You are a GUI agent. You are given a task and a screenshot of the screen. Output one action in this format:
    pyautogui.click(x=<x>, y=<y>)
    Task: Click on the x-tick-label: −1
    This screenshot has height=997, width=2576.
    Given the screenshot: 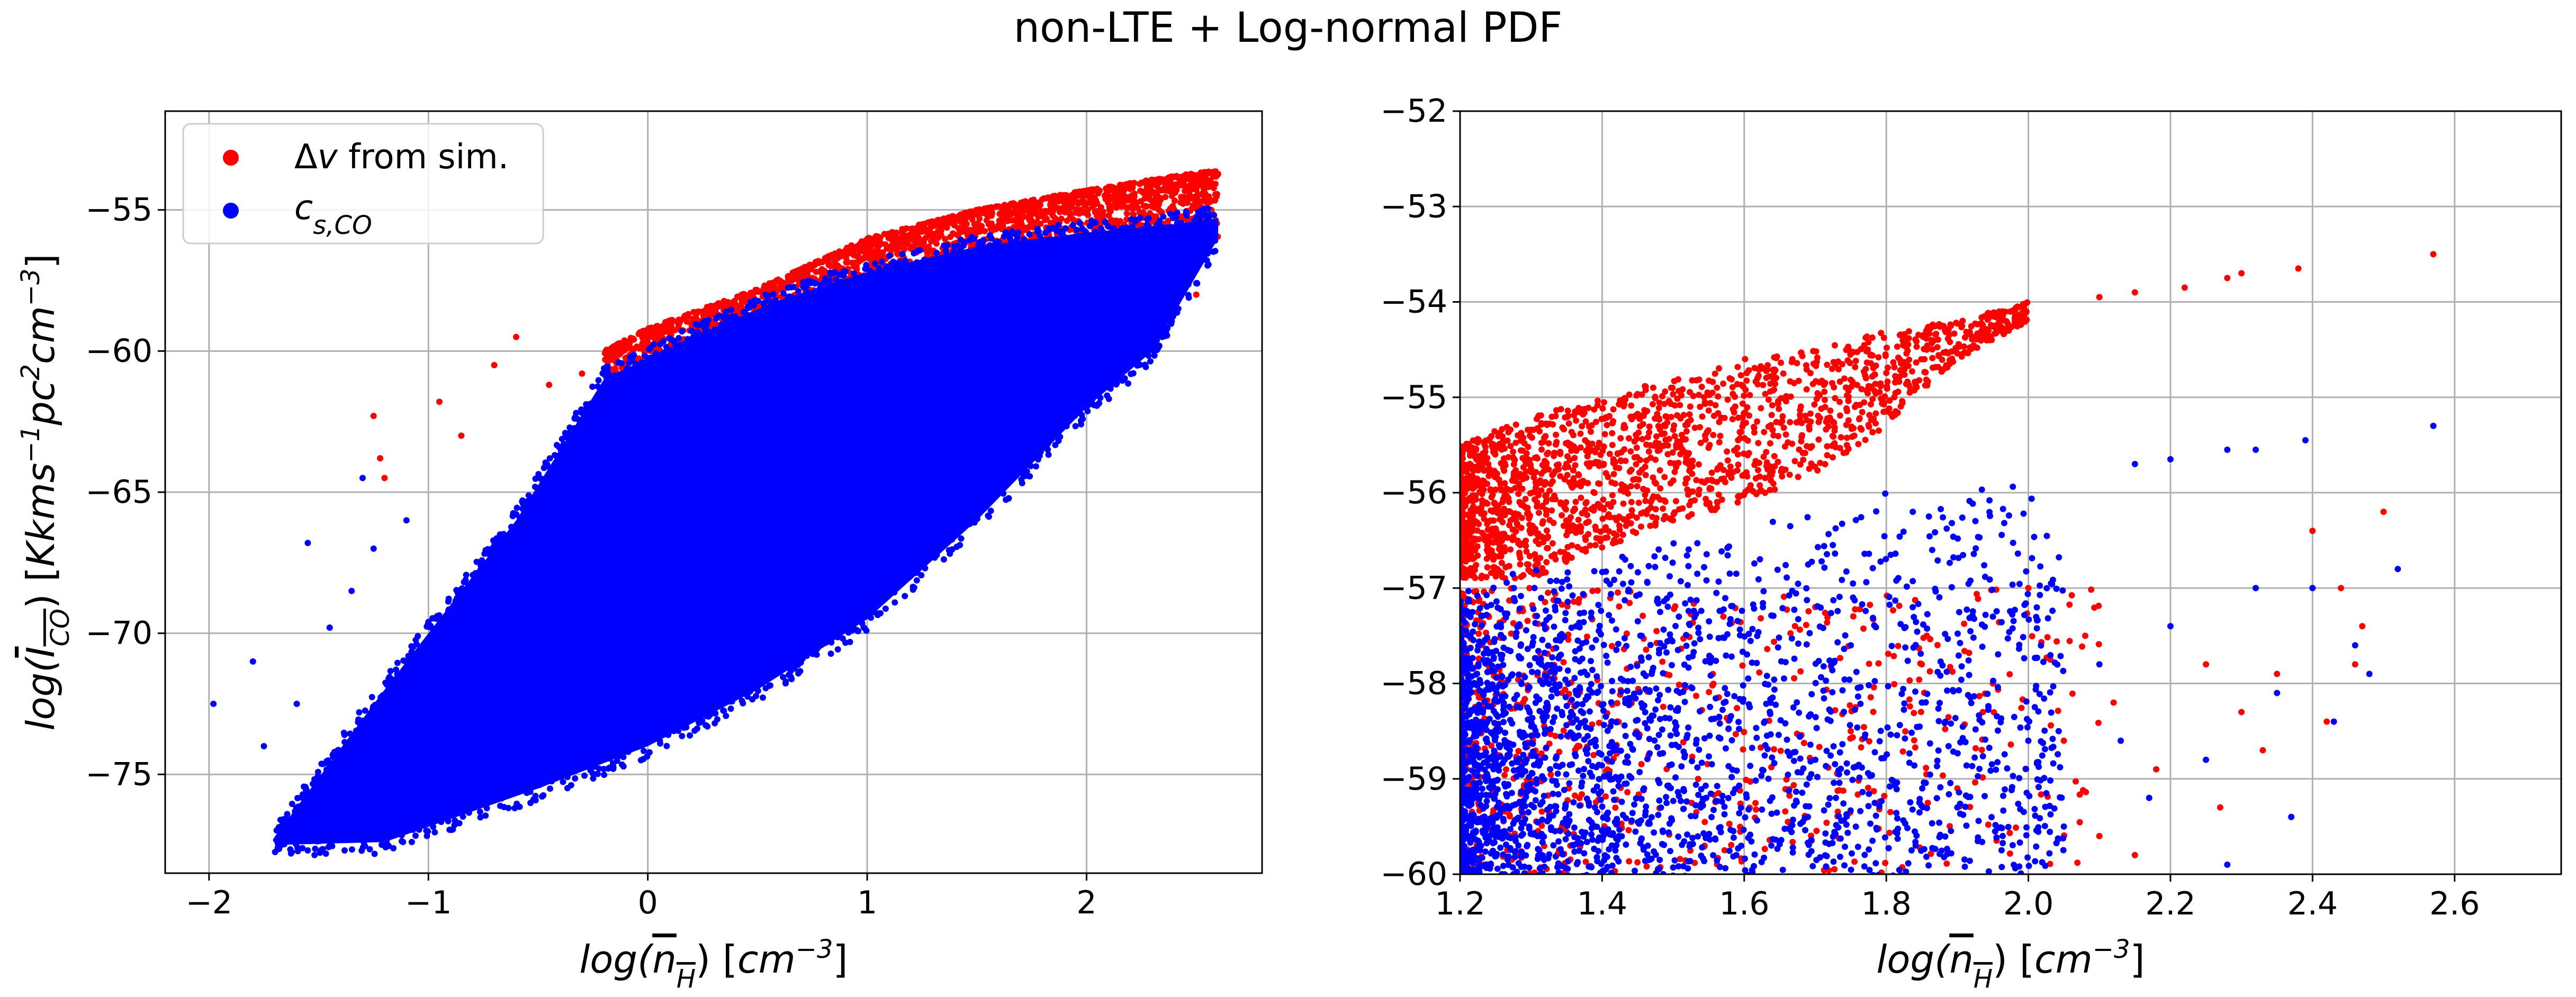 What is the action you would take?
    pyautogui.click(x=429, y=903)
    